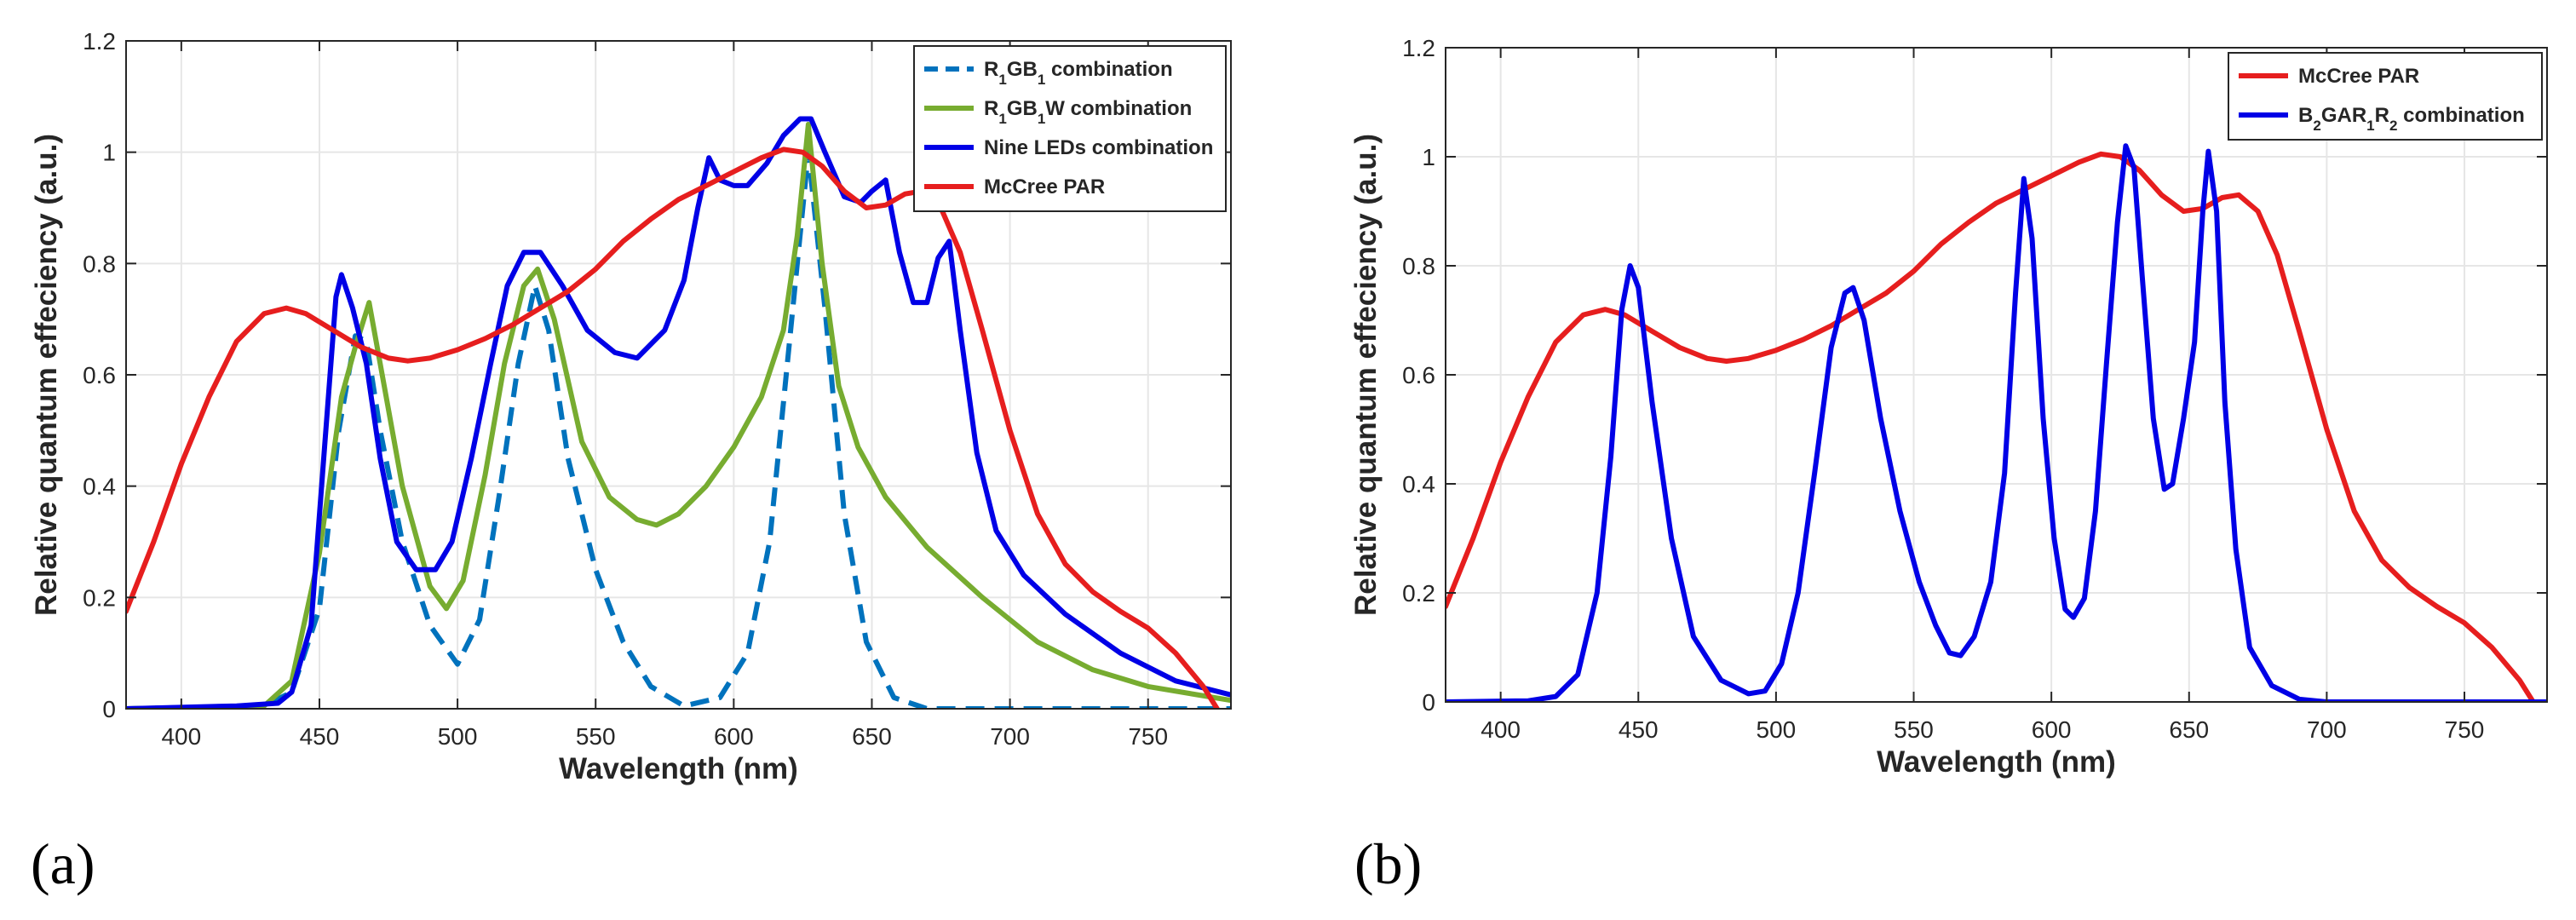 This screenshot has height=920, width=2576. What do you see at coordinates (63, 864) in the screenshot?
I see `panel-label-a: (a)` at bounding box center [63, 864].